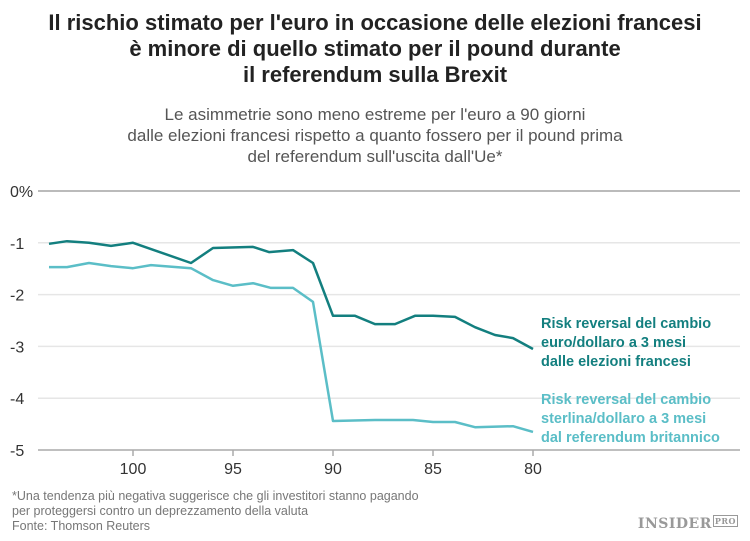 The height and width of the screenshot is (541, 750). I want to click on y-tick-label: -4, so click(17, 399).